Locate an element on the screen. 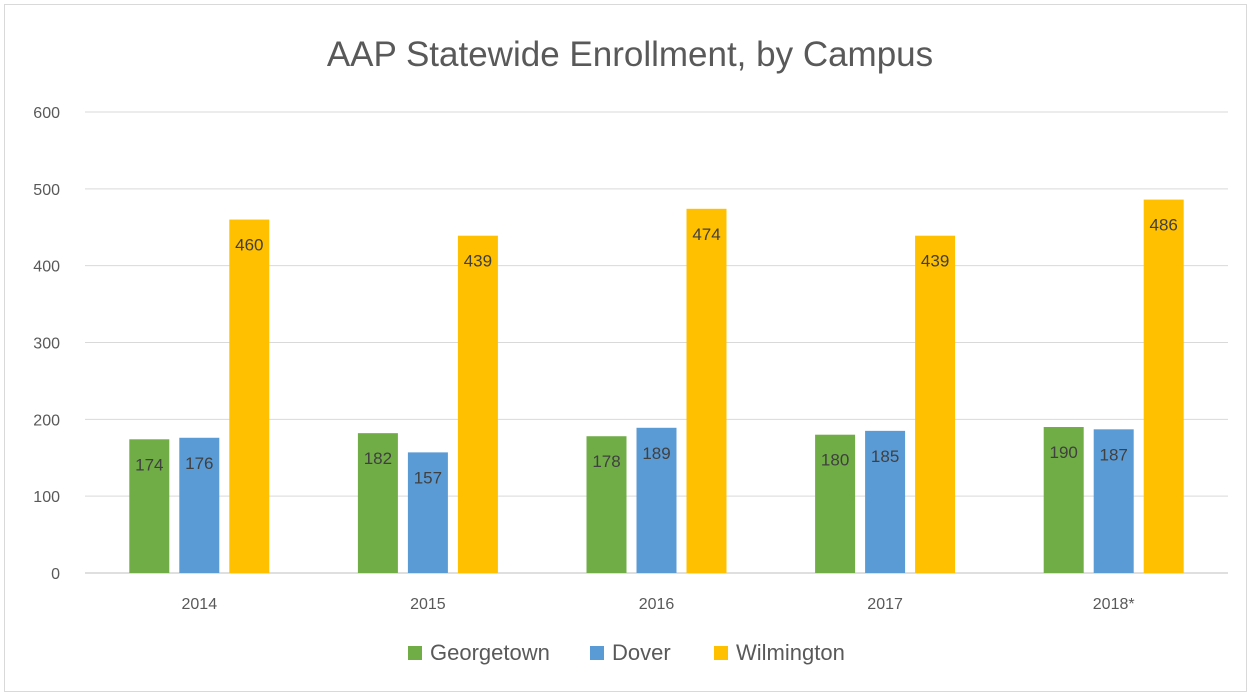  y-tick-label: 400 is located at coordinates (46, 267).